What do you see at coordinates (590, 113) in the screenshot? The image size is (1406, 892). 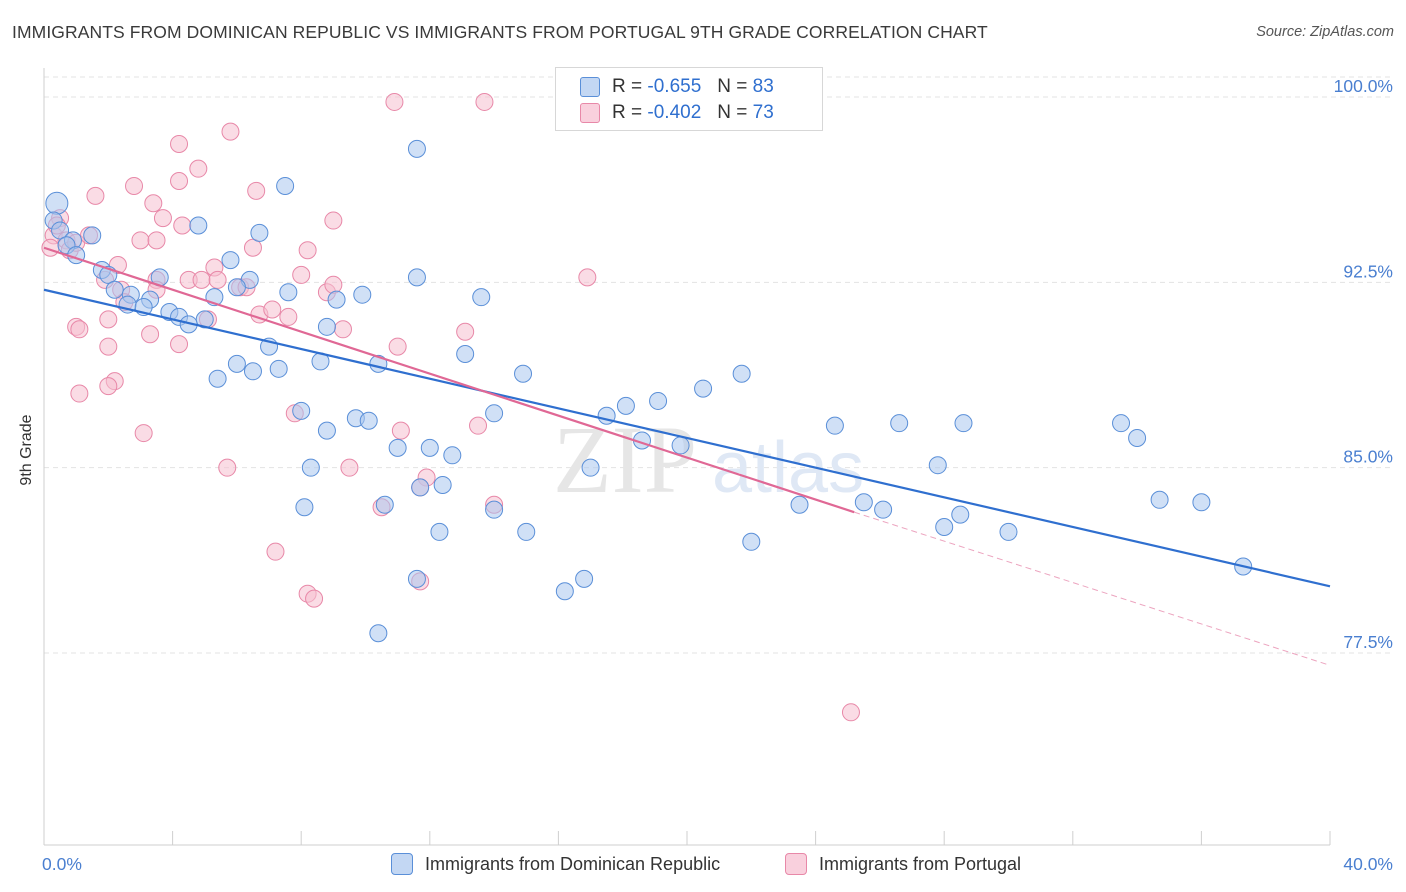 I see `legend-swatch-portugal` at bounding box center [590, 113].